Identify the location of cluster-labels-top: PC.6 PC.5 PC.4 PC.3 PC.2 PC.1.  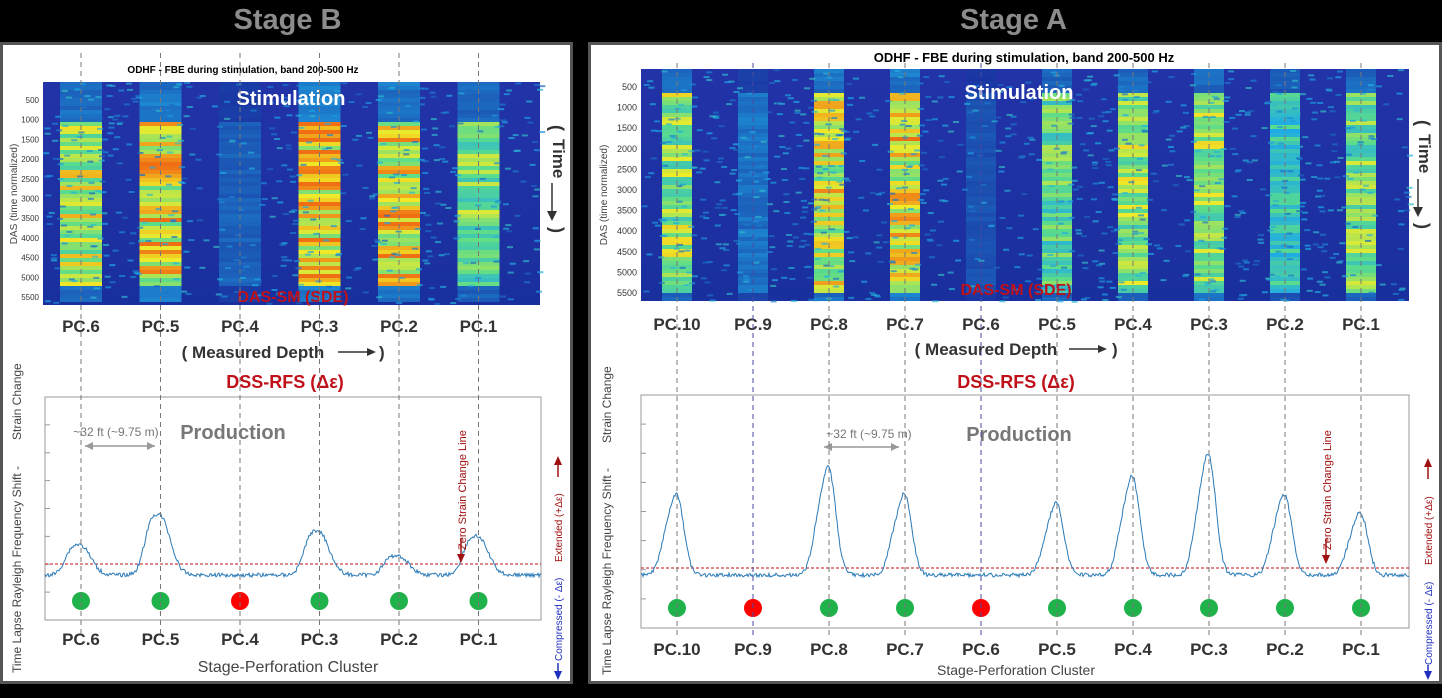
(279, 326).